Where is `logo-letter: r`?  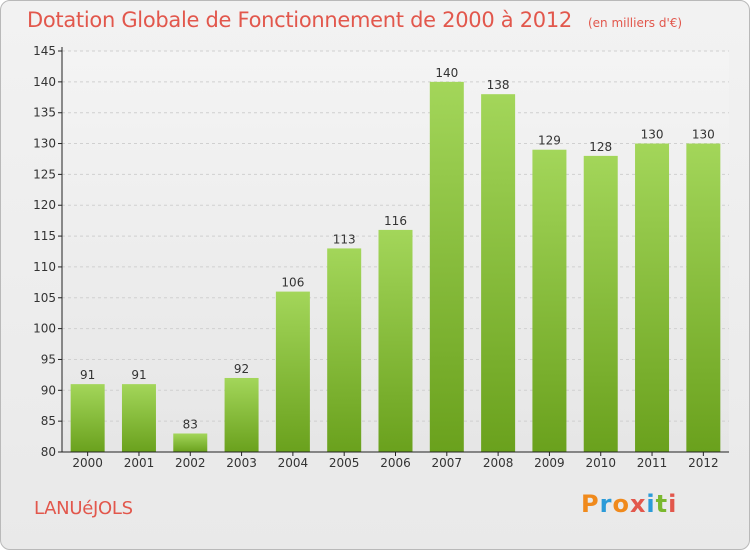
logo-letter: r is located at coordinates (606, 504).